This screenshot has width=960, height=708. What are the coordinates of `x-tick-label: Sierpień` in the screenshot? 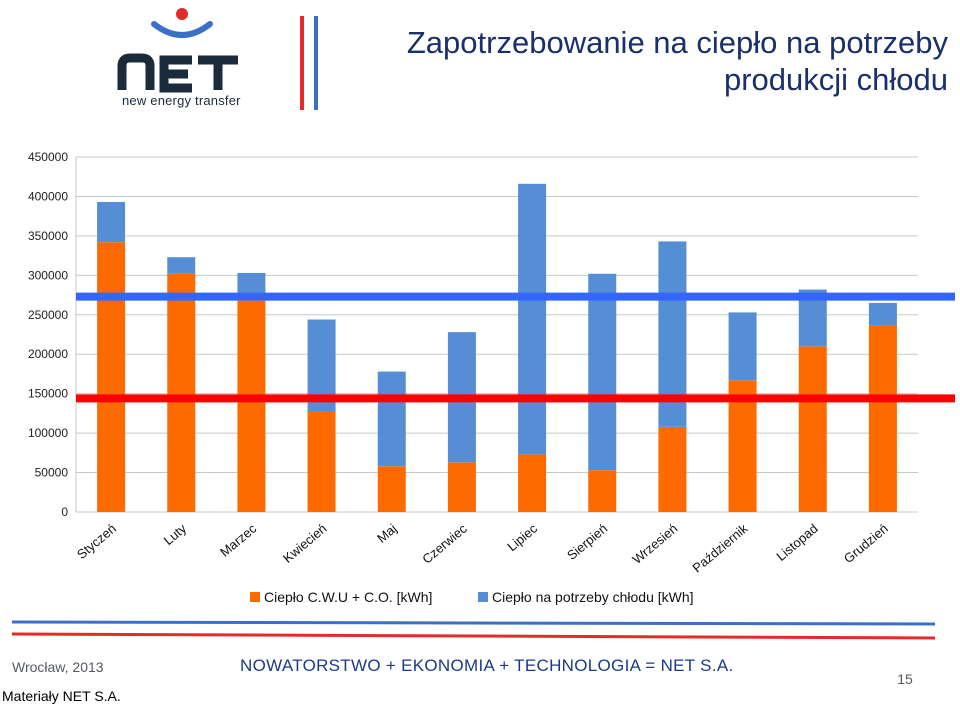 It's located at (587, 542).